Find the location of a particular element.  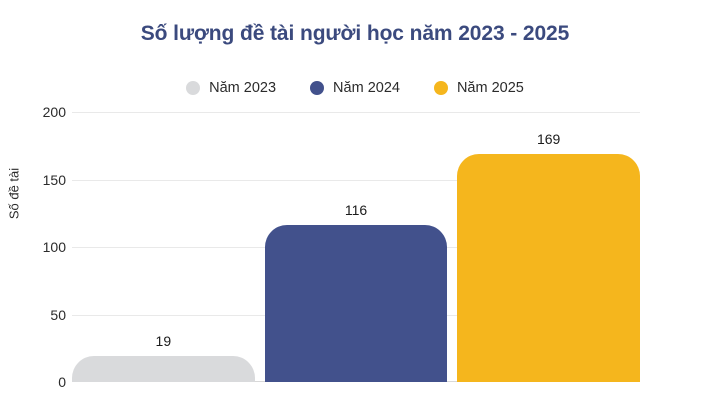

legend-swatch-icon-2025 is located at coordinates (440, 88).